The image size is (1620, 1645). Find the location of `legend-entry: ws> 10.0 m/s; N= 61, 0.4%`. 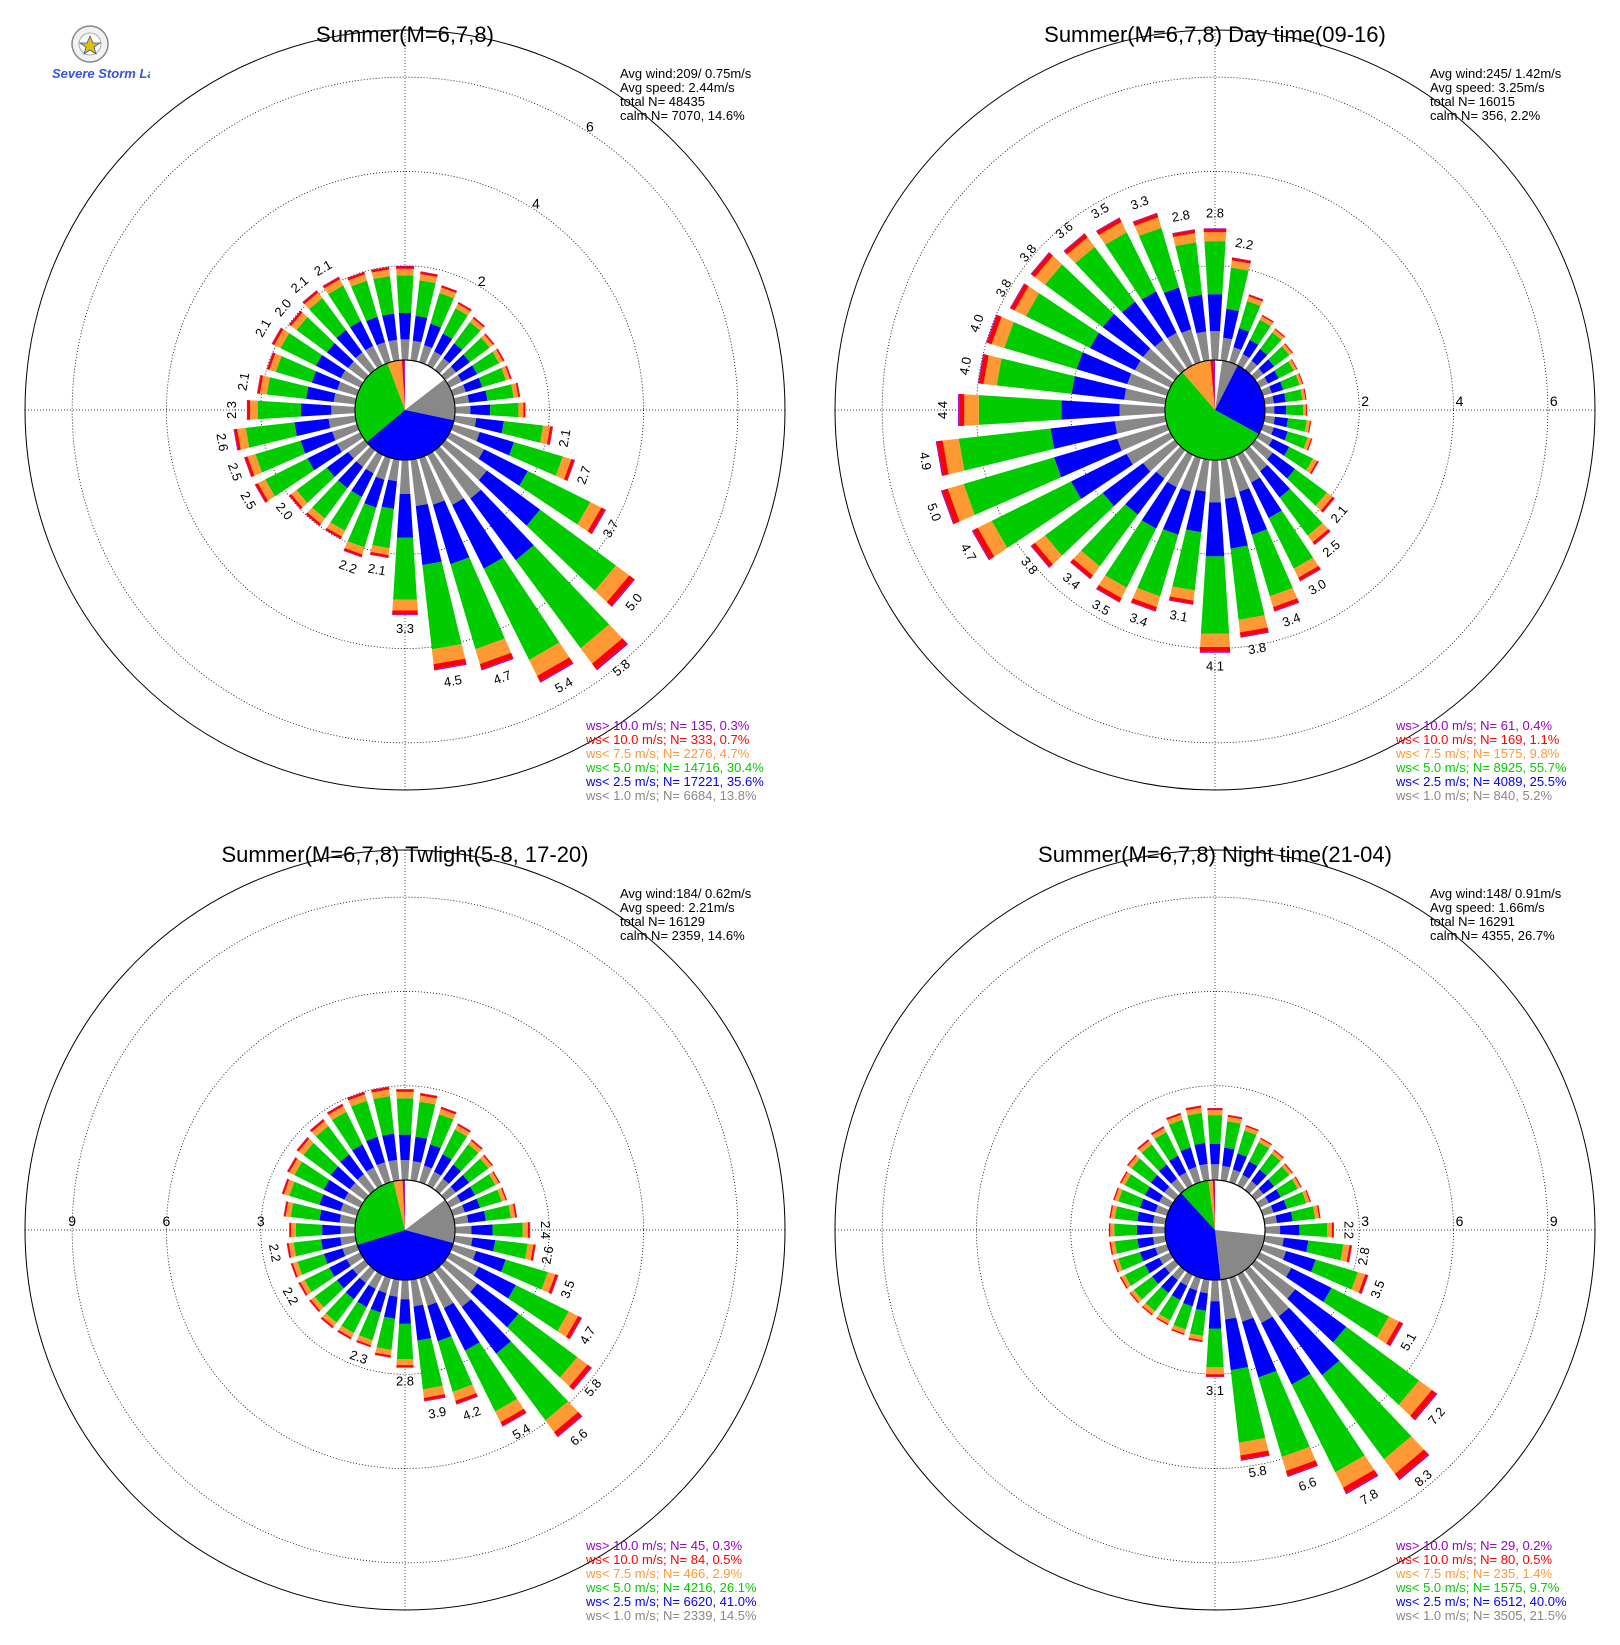

legend-entry: ws> 10.0 m/s; N= 61, 0.4% is located at coordinates (1474, 725).